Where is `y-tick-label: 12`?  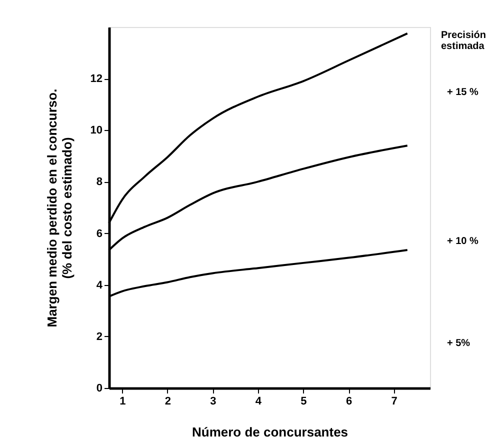 y-tick-label: 12 is located at coordinates (96, 79).